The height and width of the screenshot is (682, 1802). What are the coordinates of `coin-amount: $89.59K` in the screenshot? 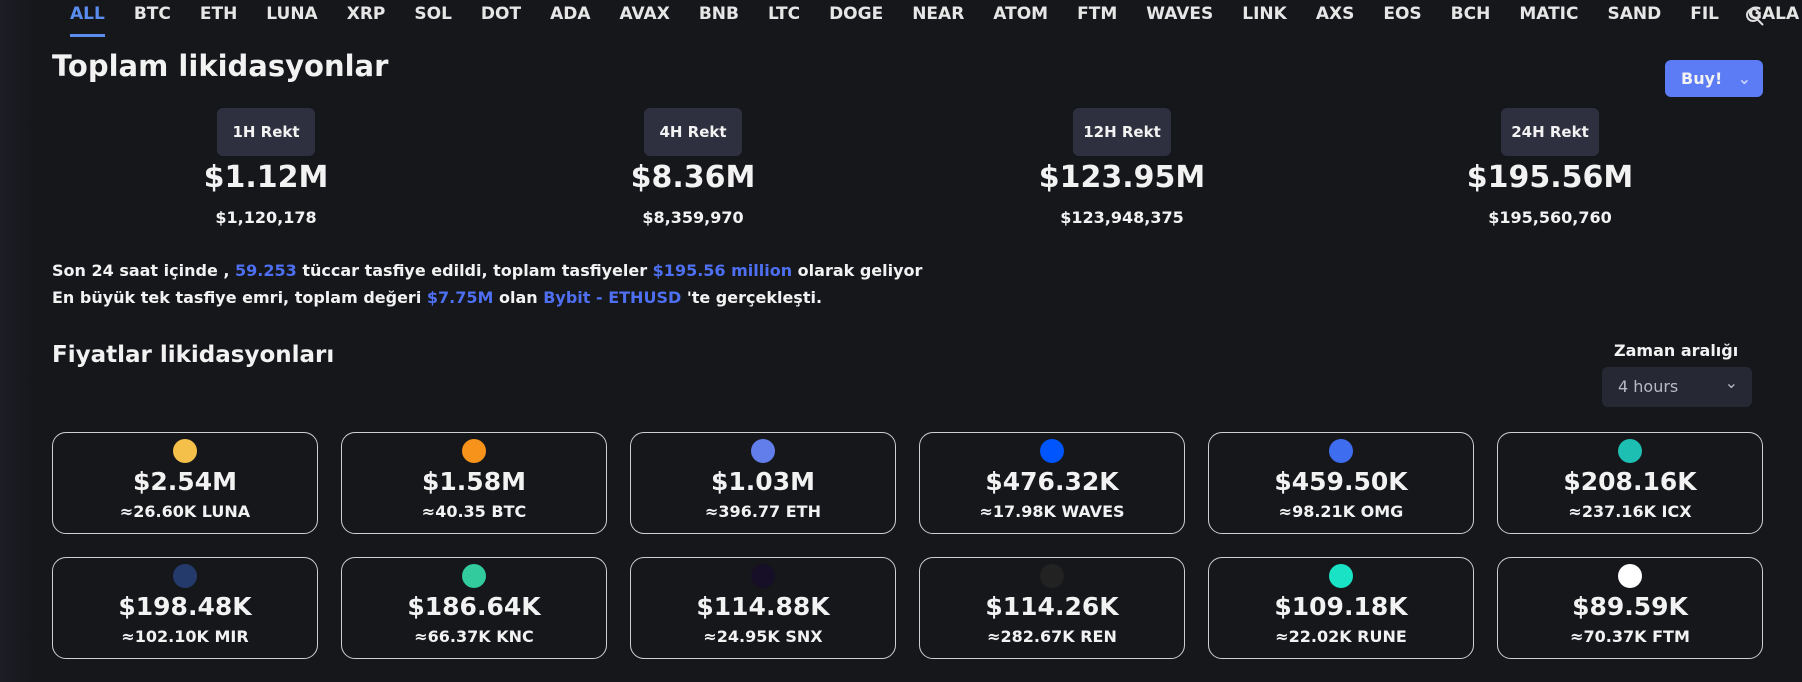 It's located at (1630, 606).